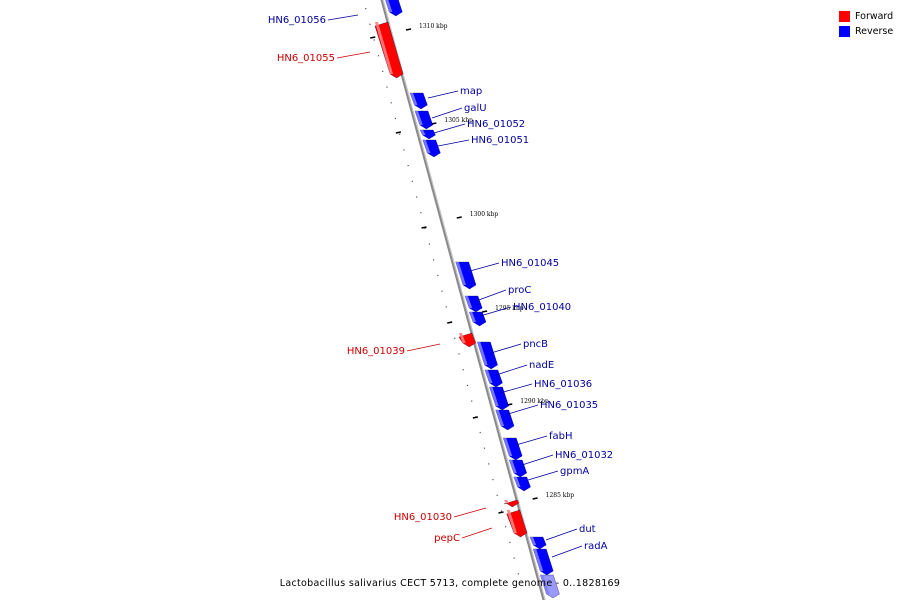 The width and height of the screenshot is (900, 600). What do you see at coordinates (530, 263) in the screenshot?
I see `gene-label: HN6_01045` at bounding box center [530, 263].